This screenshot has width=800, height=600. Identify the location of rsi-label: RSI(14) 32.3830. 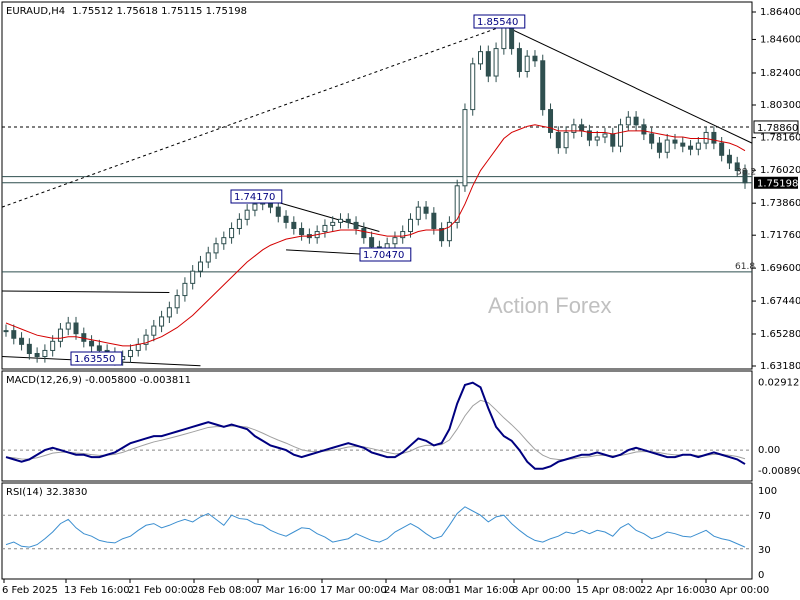
(46, 492).